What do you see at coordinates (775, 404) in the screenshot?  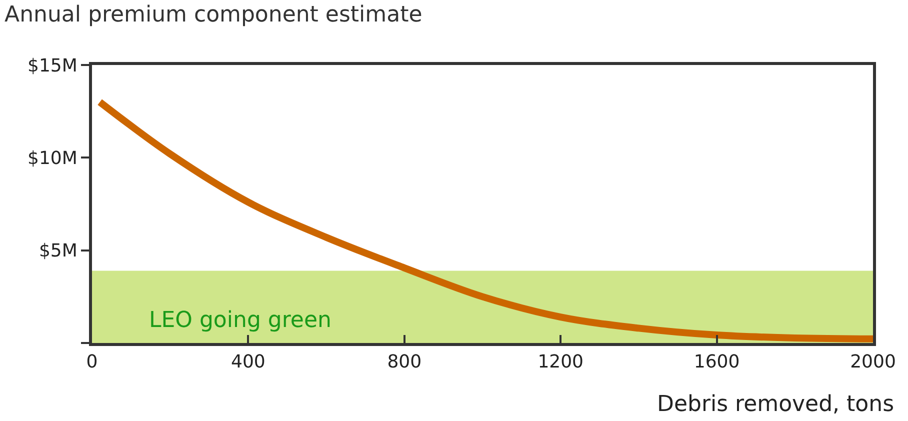 I see `x-axis-title: Debris removed, tons` at bounding box center [775, 404].